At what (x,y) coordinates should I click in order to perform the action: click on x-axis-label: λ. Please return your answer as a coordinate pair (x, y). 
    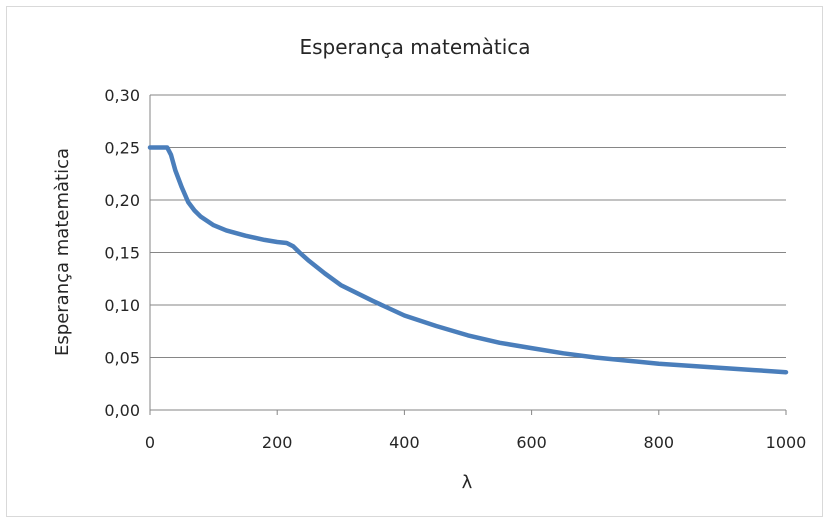
    Looking at the image, I should click on (467, 482).